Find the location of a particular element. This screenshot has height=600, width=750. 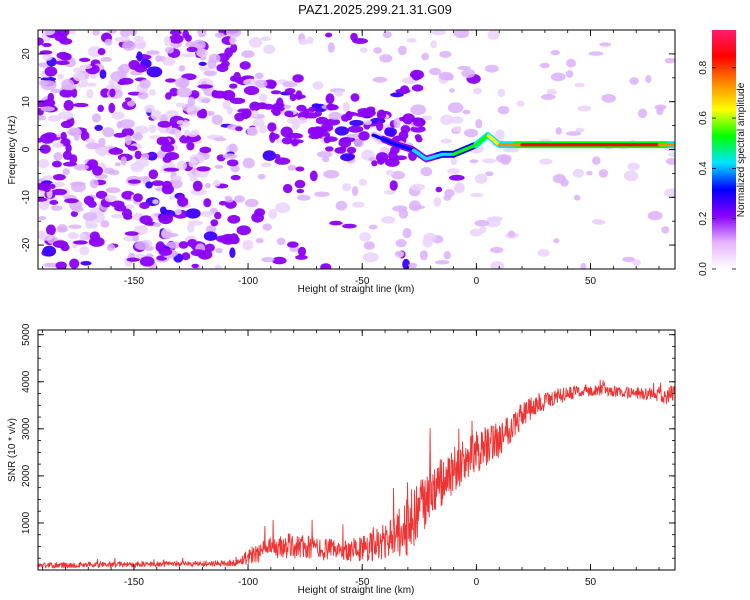

snr-y-label: SNR (10 * v/v) is located at coordinates (12, 450).